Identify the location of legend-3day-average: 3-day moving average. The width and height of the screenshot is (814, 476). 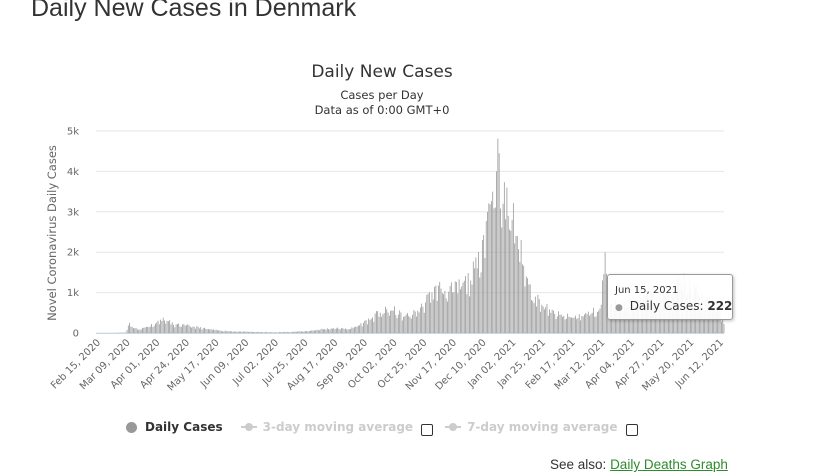
(327, 427).